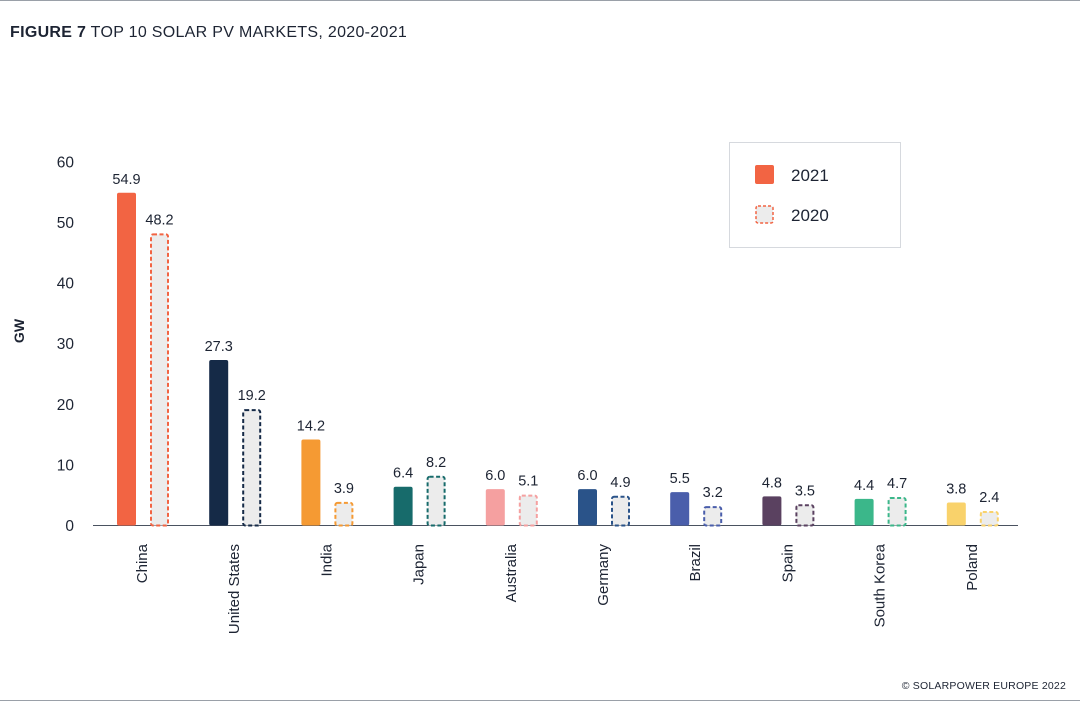 The image size is (1080, 711). I want to click on data-label-2020: 8.2, so click(436, 463).